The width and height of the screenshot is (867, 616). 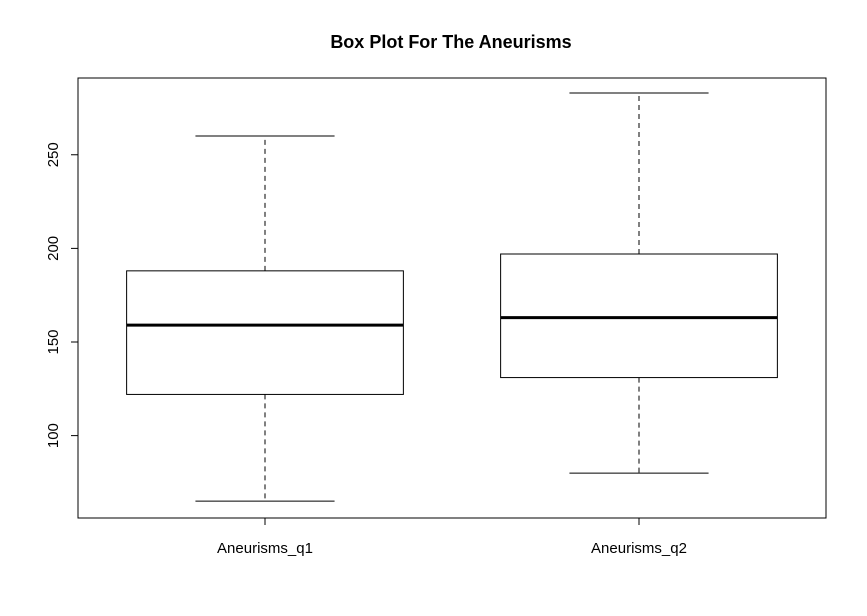 I want to click on x-axis: Aneurisms_q1 Aneurisms_q2, so click(x=452, y=537).